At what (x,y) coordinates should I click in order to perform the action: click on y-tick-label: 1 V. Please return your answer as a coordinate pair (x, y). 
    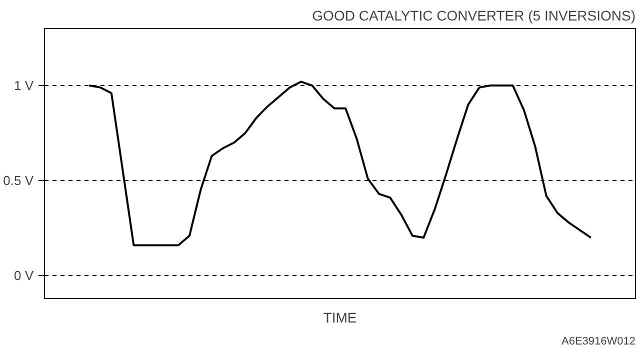
    Looking at the image, I should click on (24, 86).